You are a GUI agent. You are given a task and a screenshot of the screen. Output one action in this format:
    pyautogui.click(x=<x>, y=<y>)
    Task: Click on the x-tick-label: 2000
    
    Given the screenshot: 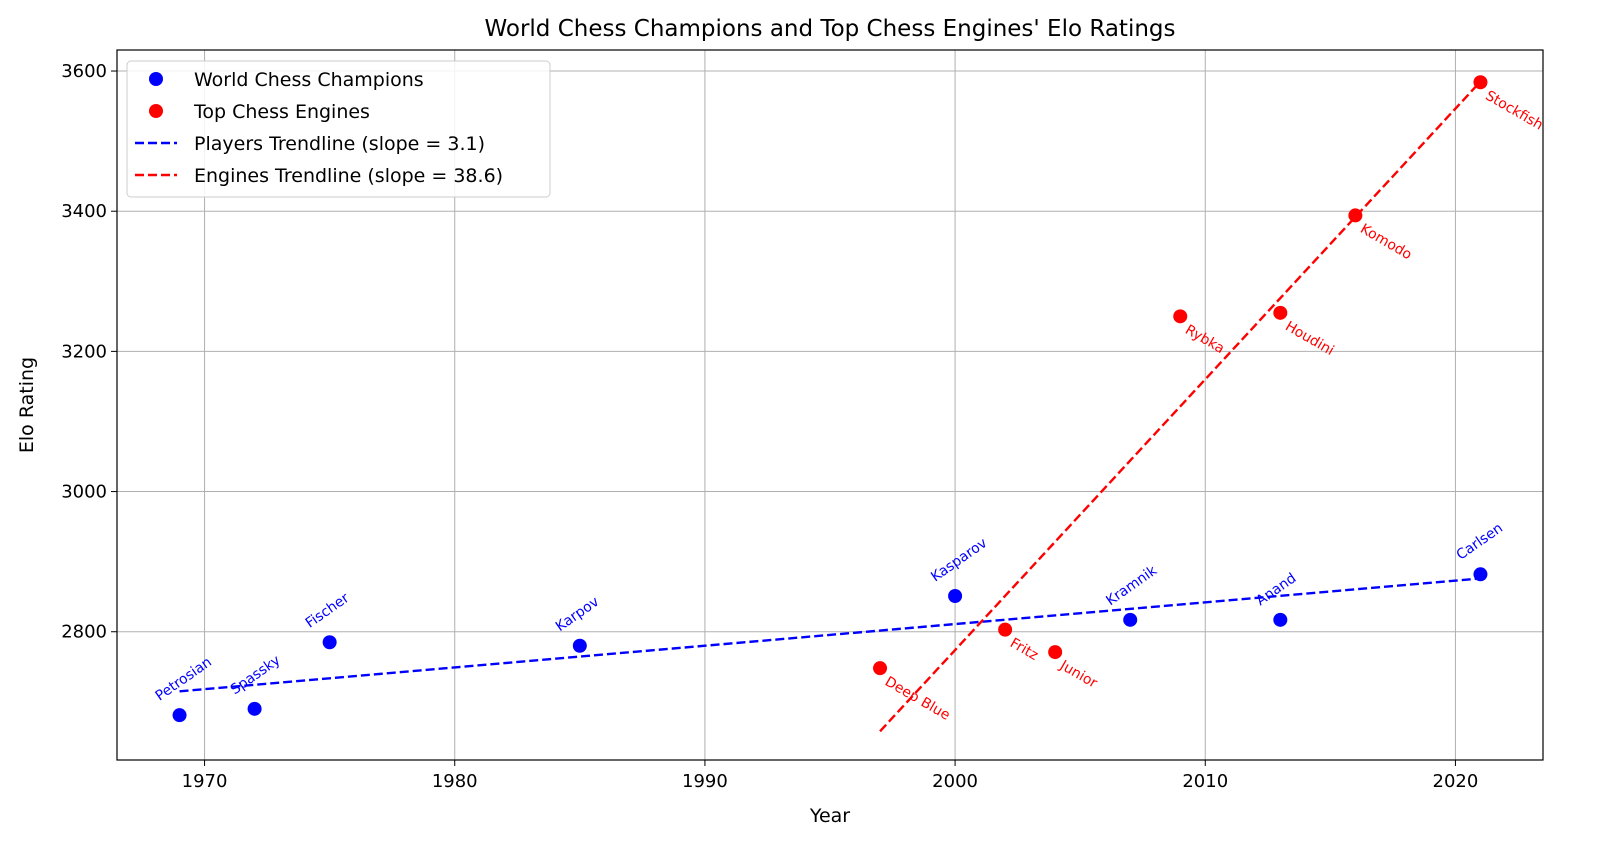 What is the action you would take?
    pyautogui.click(x=955, y=781)
    